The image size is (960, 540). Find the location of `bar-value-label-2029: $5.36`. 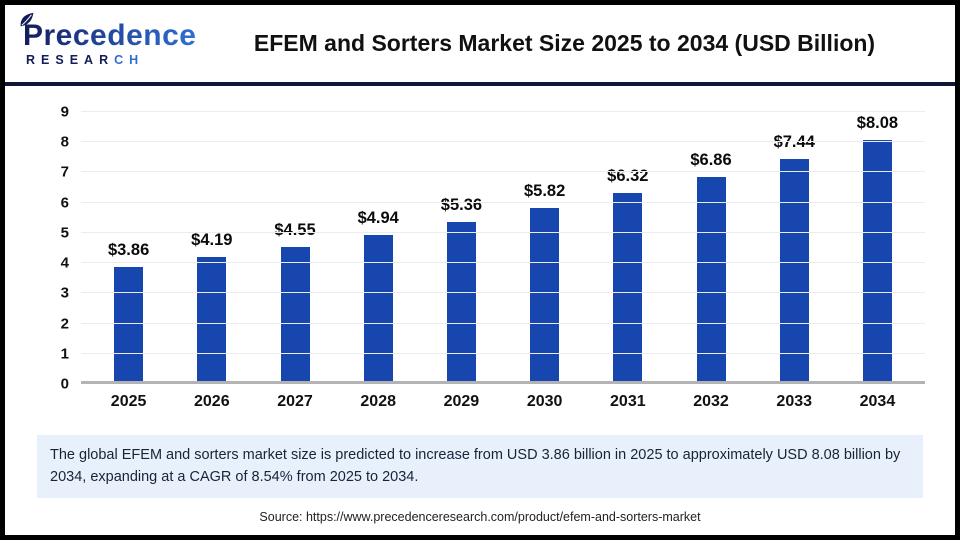

bar-value-label-2029: $5.36 is located at coordinates (461, 205).